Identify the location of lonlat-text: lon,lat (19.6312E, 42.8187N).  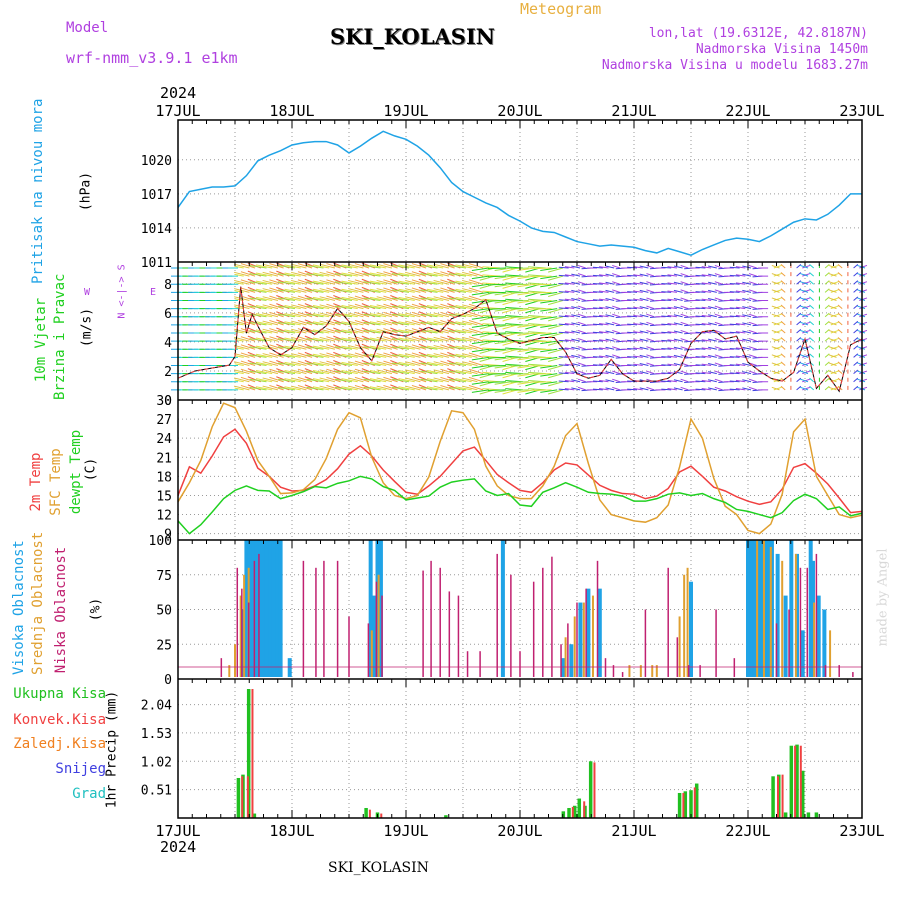
(758, 33).